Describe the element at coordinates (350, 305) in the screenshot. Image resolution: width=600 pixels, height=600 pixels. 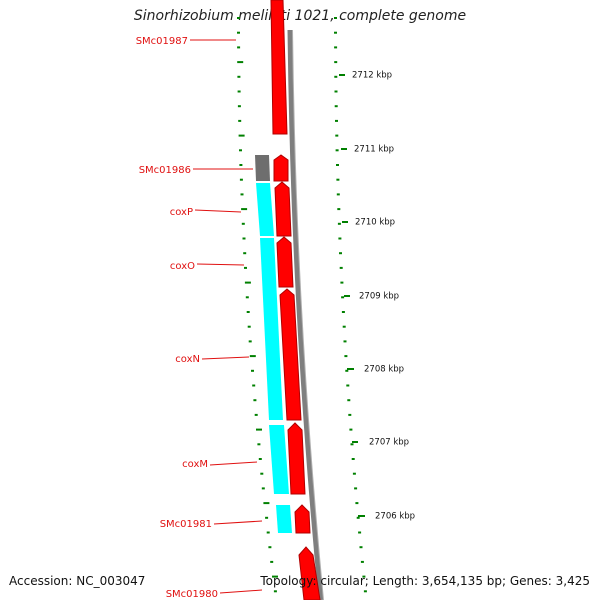
I see `outer-tick-track` at that location.